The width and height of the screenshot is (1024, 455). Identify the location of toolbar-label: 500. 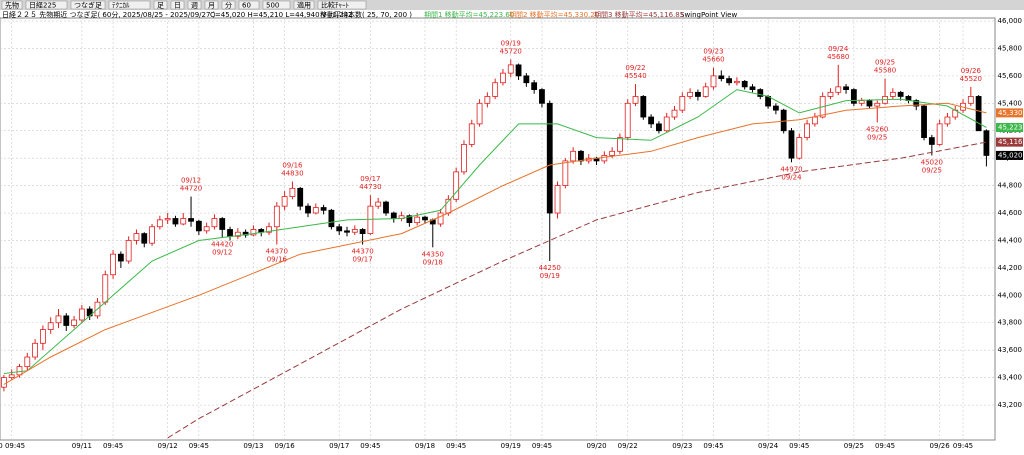
(272, 6).